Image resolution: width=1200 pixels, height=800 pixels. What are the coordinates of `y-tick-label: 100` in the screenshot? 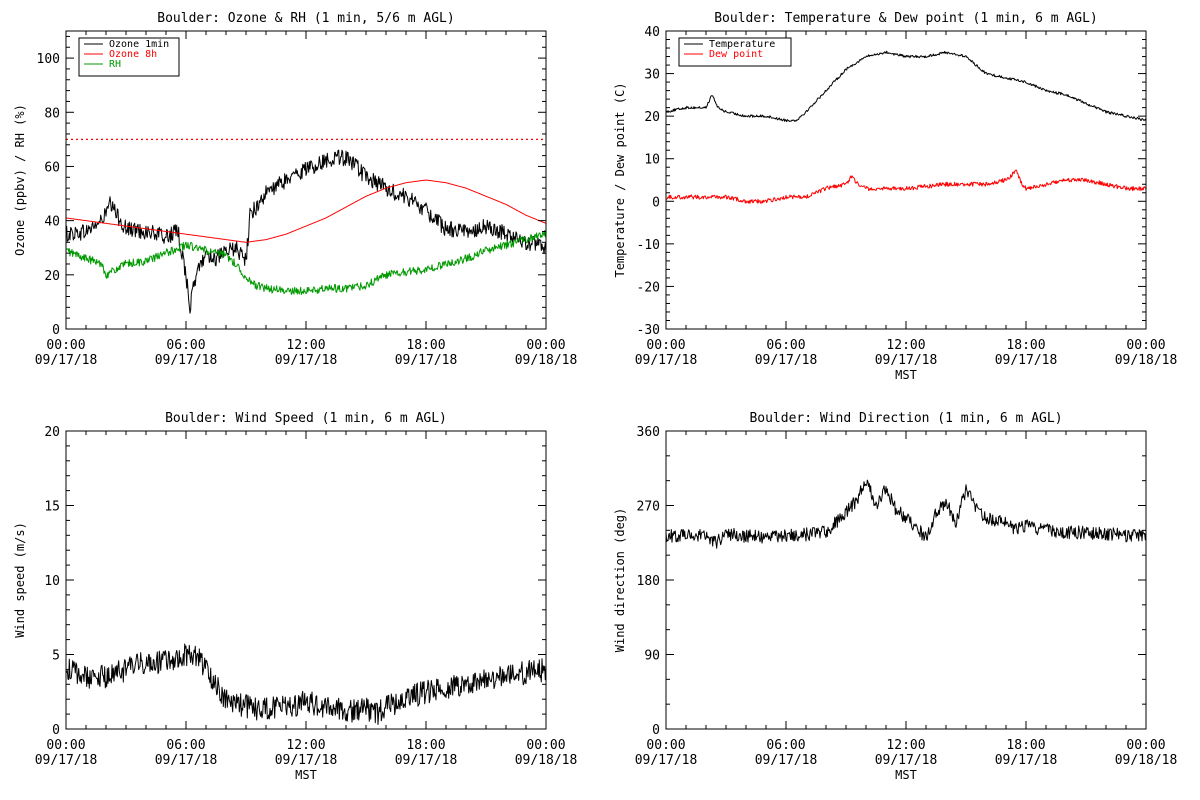 It's located at (48, 59).